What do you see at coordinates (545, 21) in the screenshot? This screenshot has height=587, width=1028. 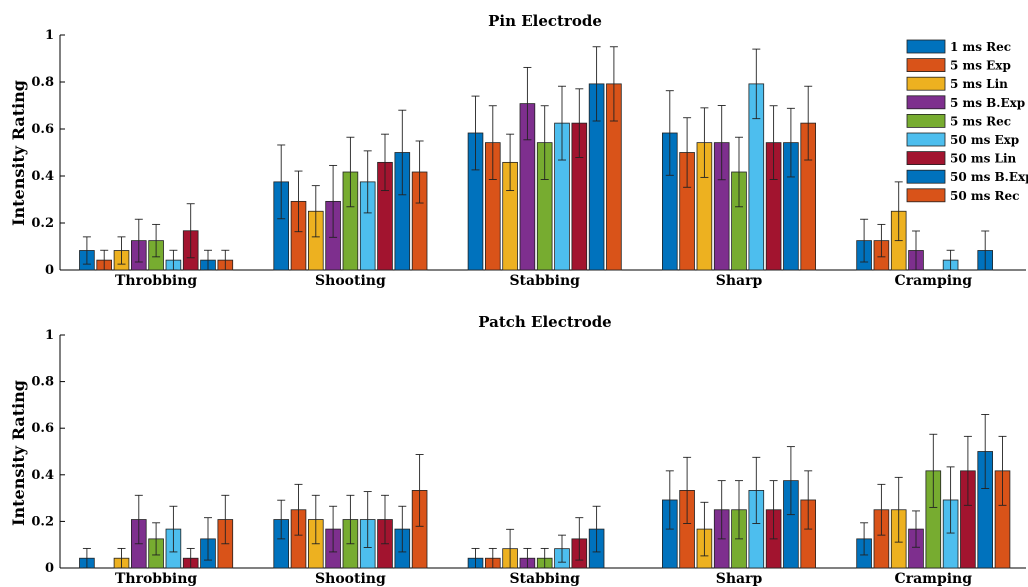 I see `chart-title: Pin Electrode` at bounding box center [545, 21].